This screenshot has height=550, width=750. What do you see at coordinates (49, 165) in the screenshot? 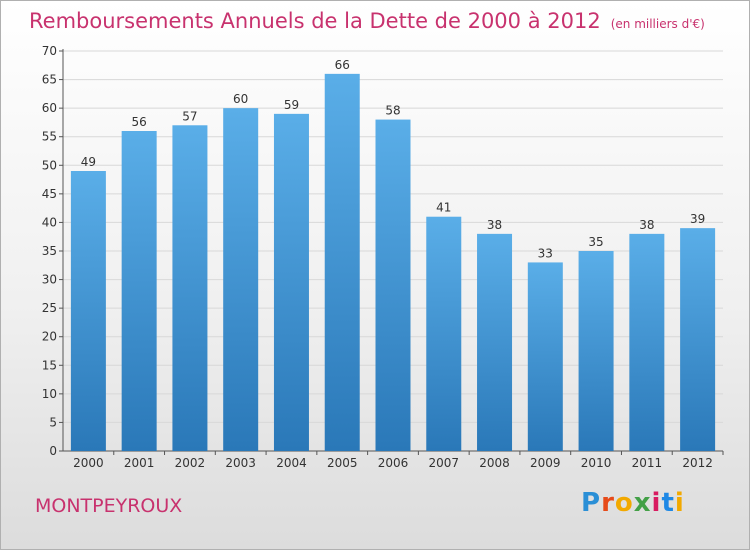
I see `y-tick-label: 50` at bounding box center [49, 165].